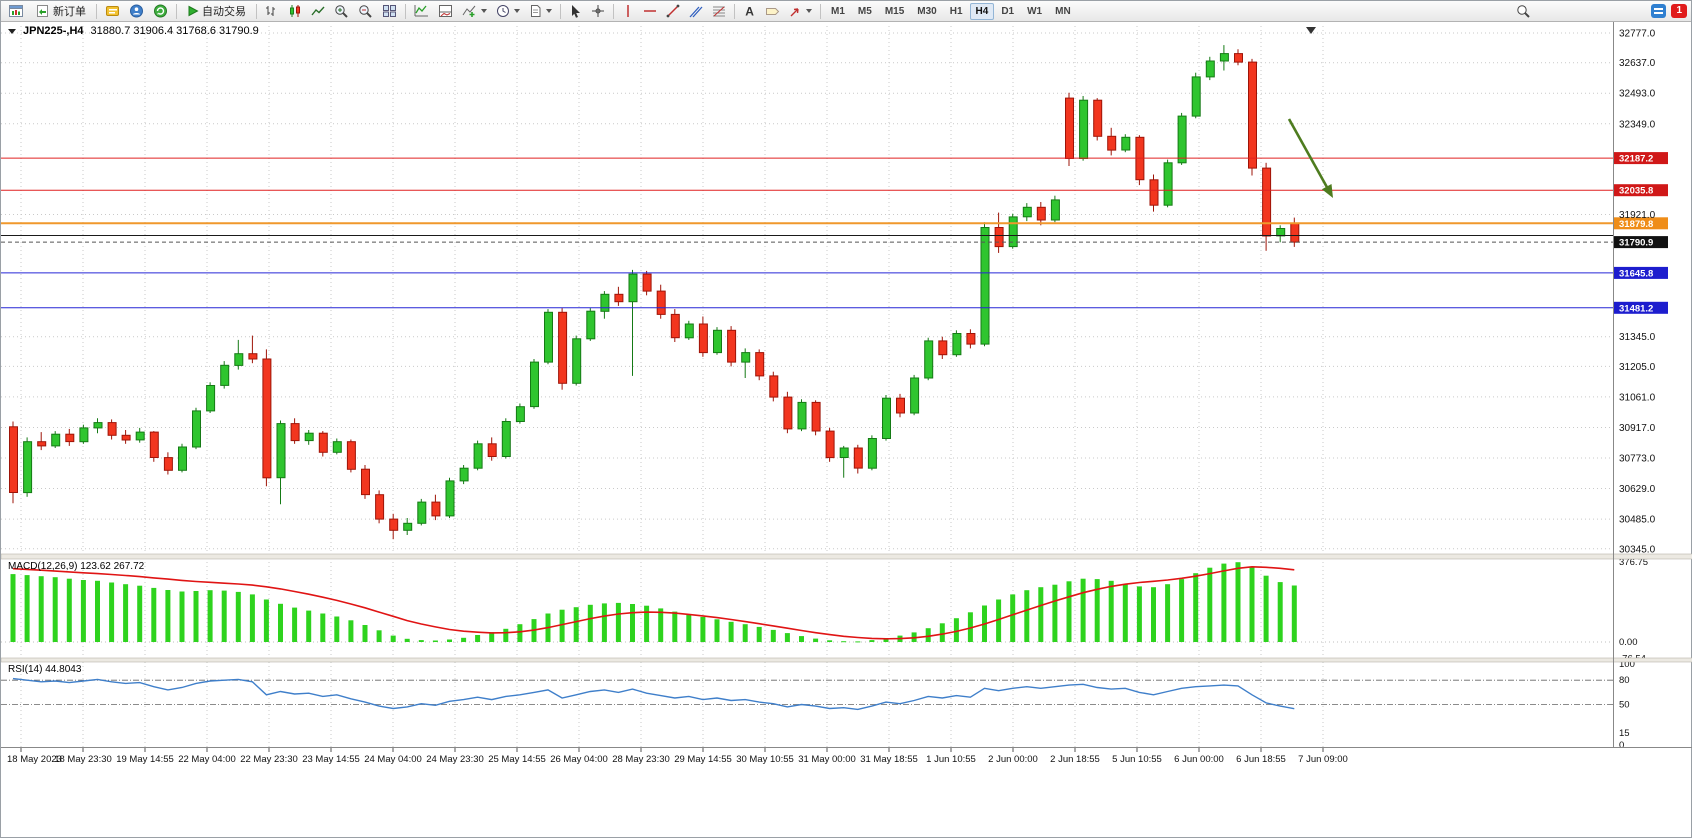 The width and height of the screenshot is (1692, 838). I want to click on price-line-label-text: 32035.8, so click(1636, 191).